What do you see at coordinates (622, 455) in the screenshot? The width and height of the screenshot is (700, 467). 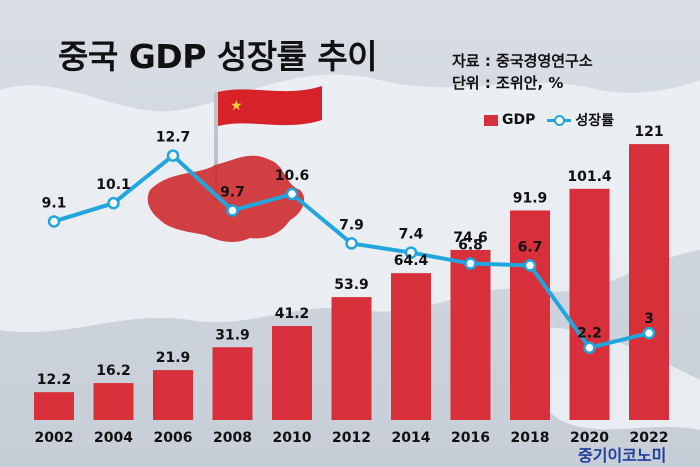 I see `brand-logo: 중기이코노미` at bounding box center [622, 455].